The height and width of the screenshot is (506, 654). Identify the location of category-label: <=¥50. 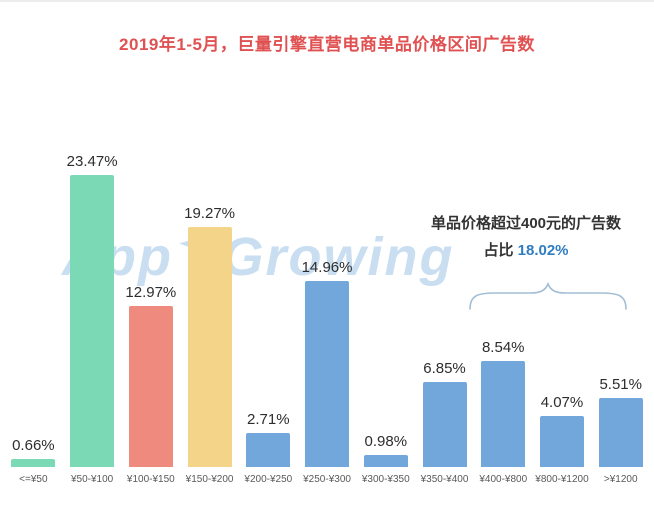
(33, 479).